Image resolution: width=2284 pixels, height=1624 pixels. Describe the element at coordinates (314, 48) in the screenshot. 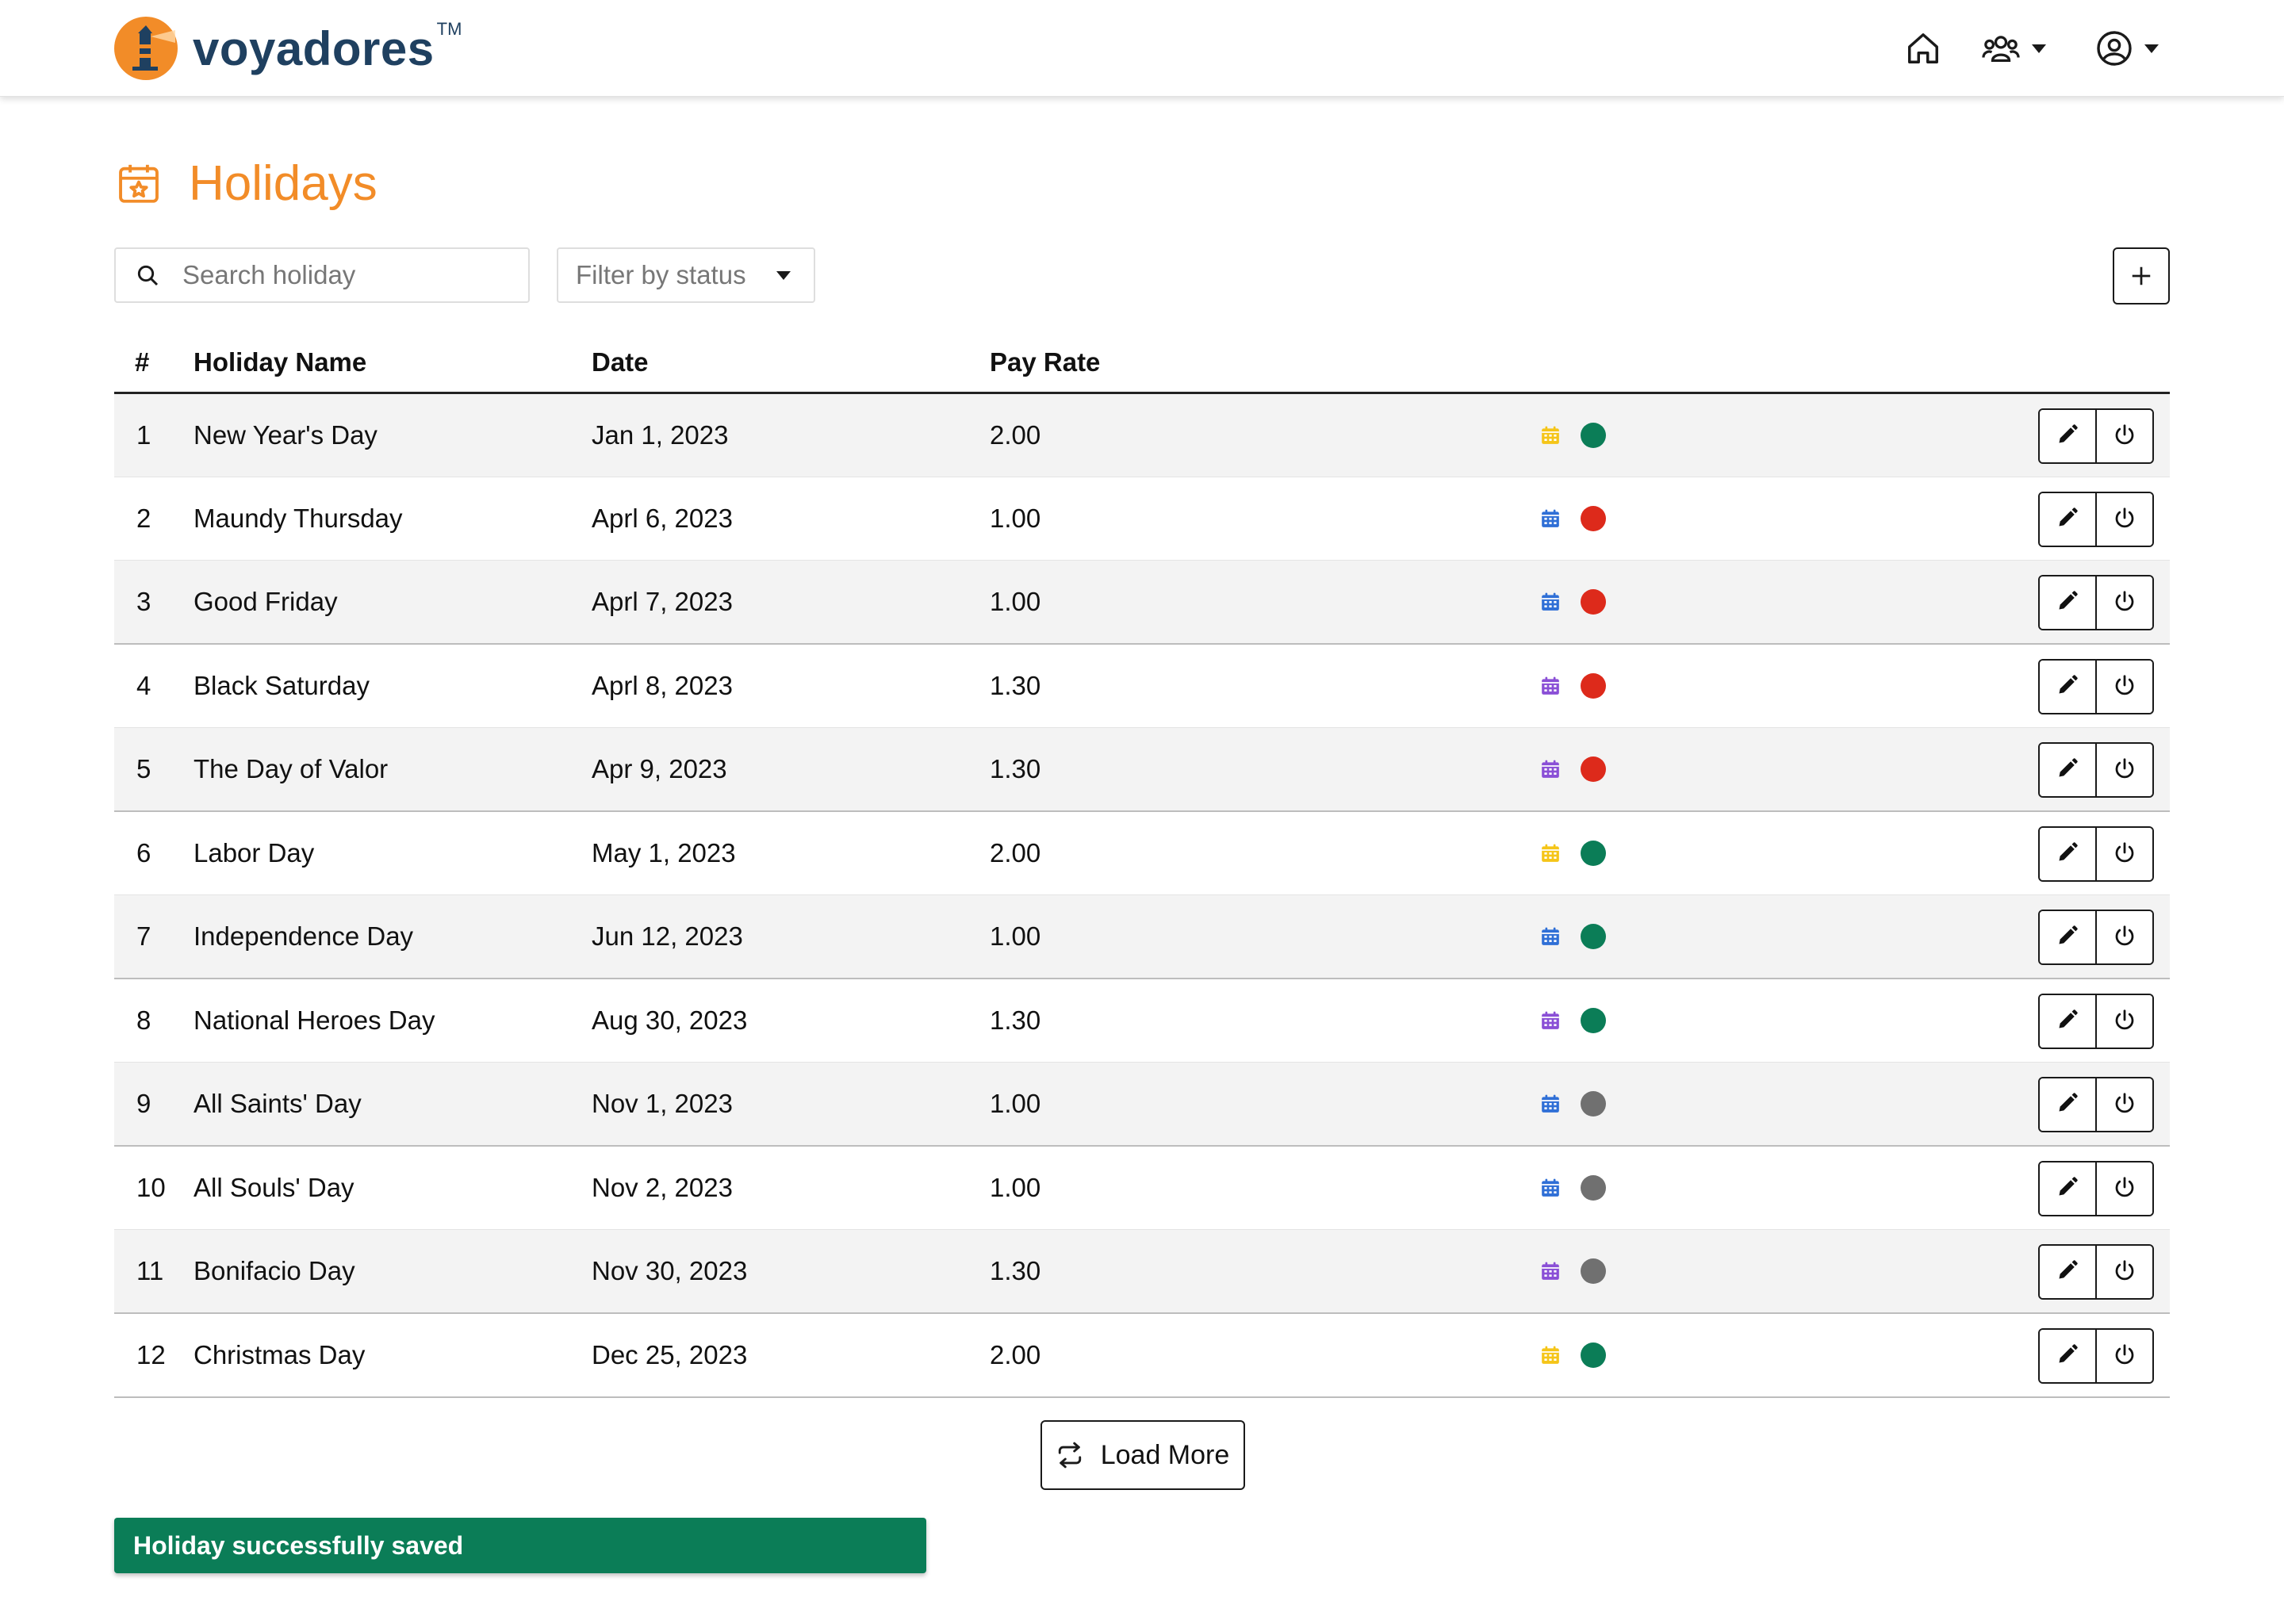

I see `brand-name: voyadores` at that location.